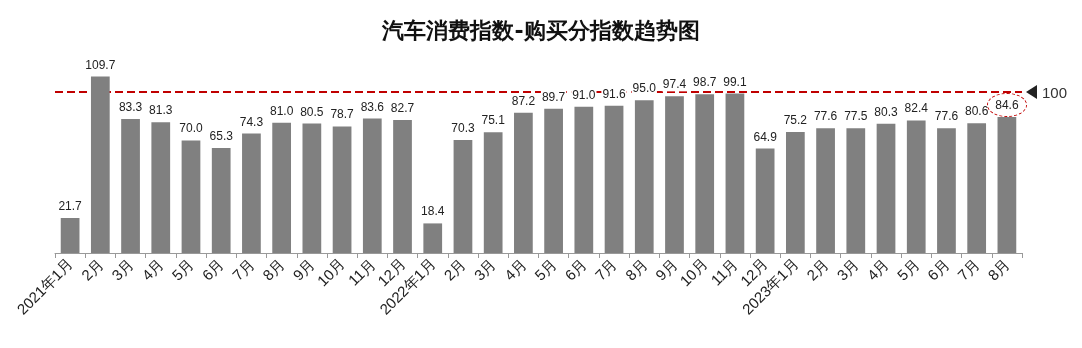 This screenshot has height=348, width=1082. I want to click on data-label: 91.6, so click(614, 93).